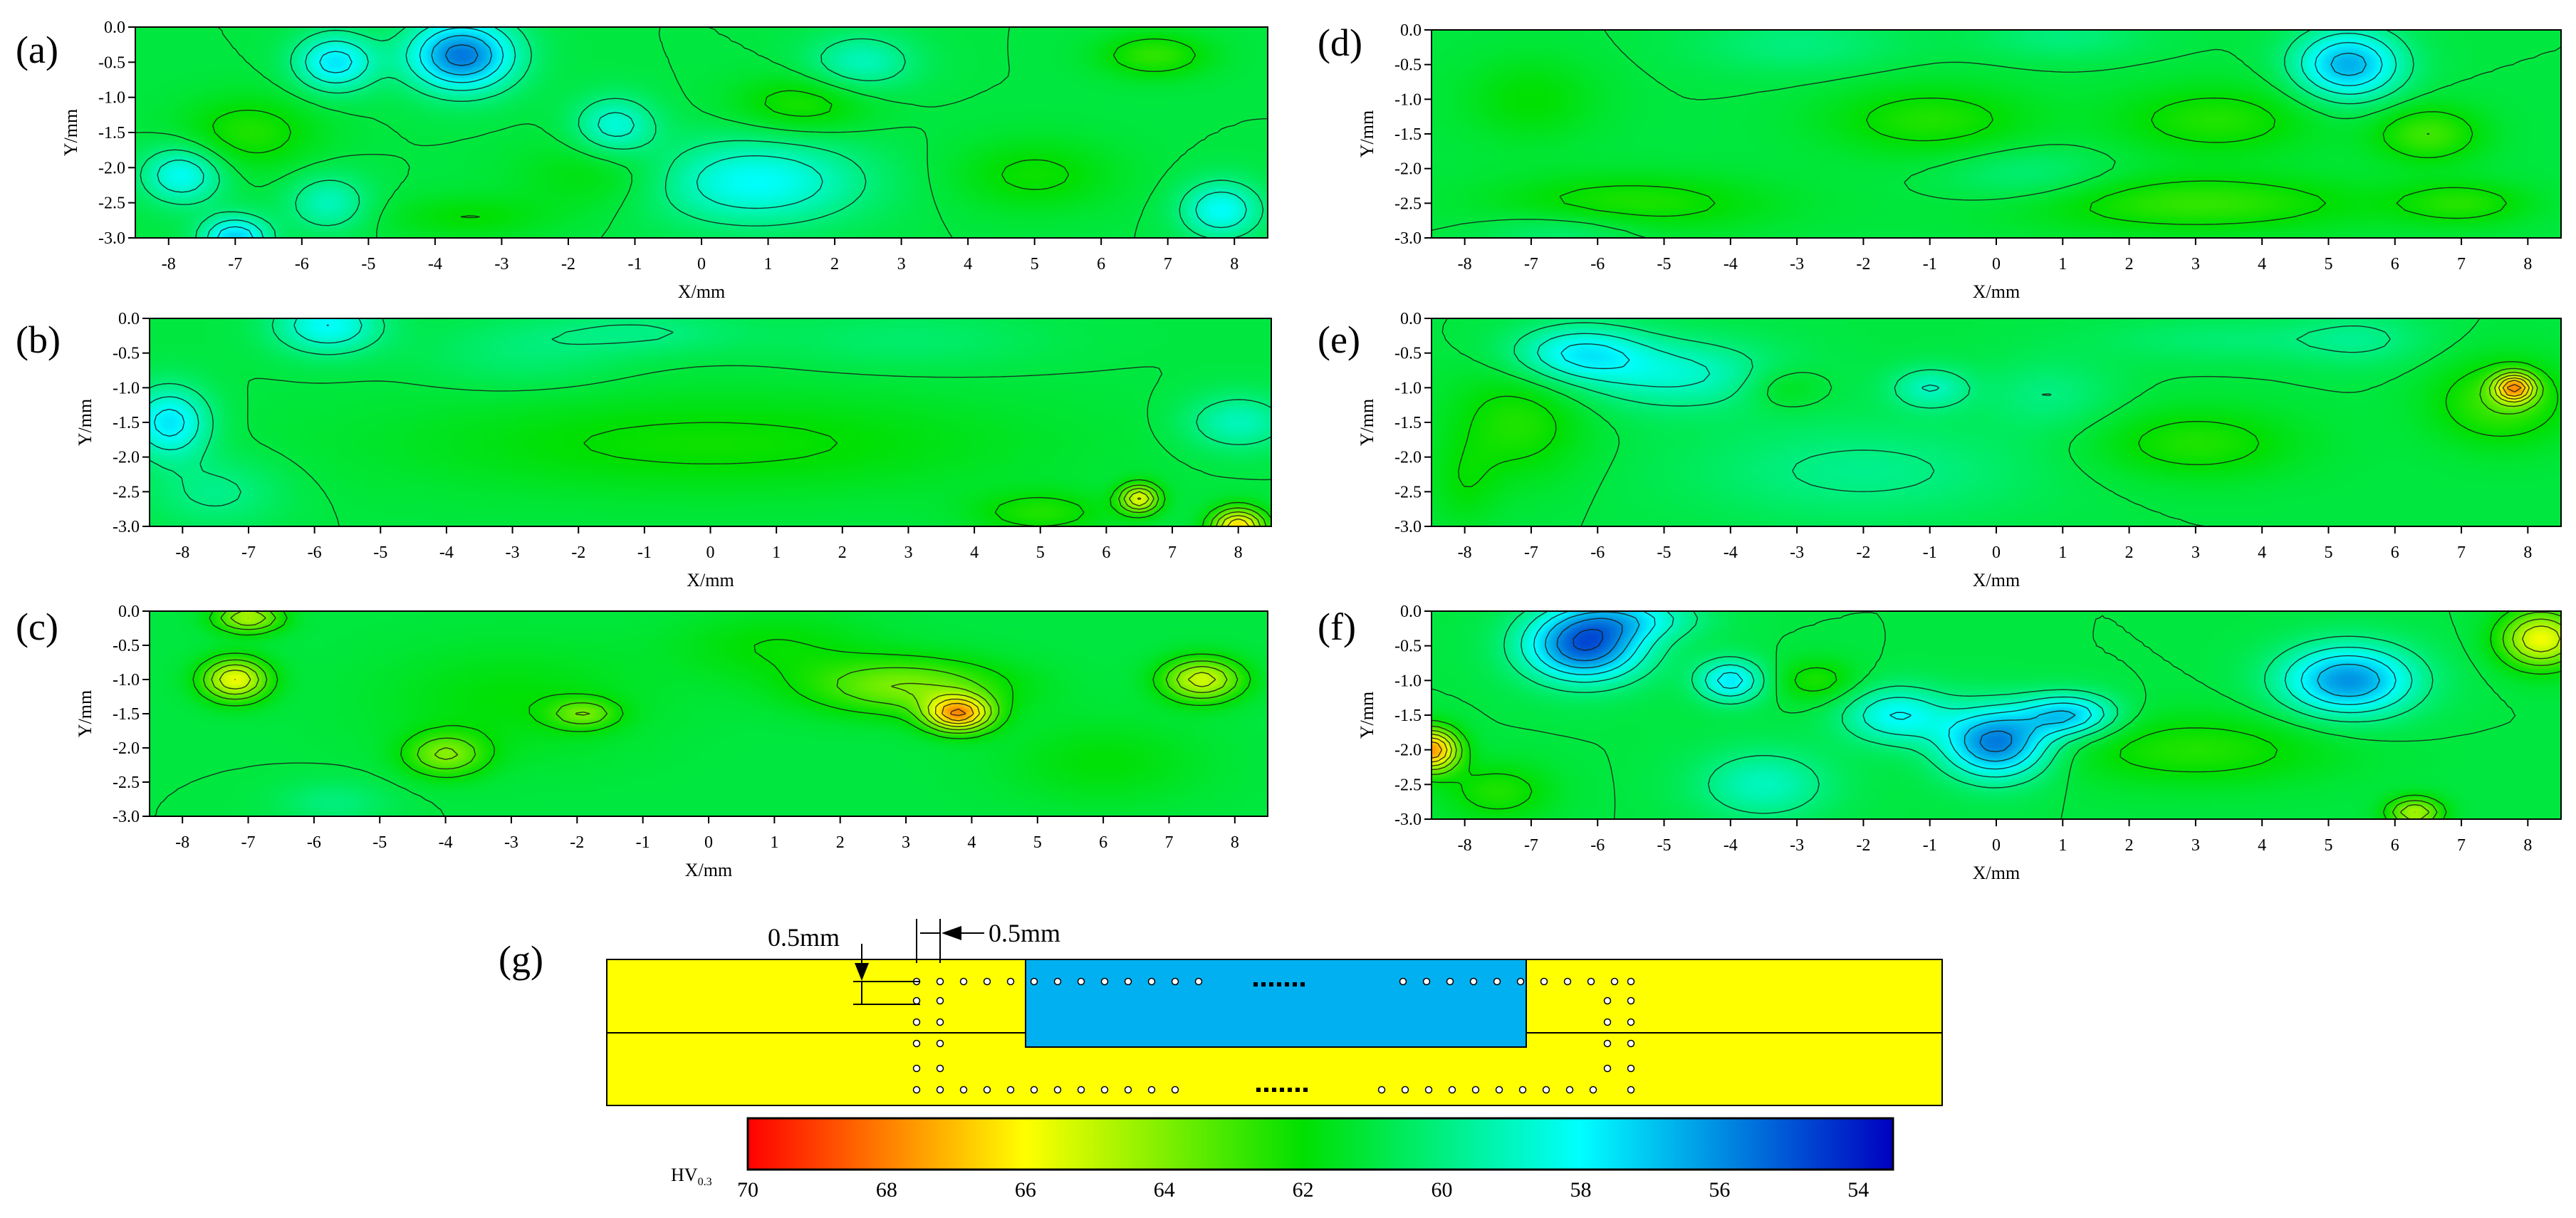 The height and width of the screenshot is (1218, 2576). What do you see at coordinates (521, 959) in the screenshot?
I see `panel-label-g: (g)` at bounding box center [521, 959].